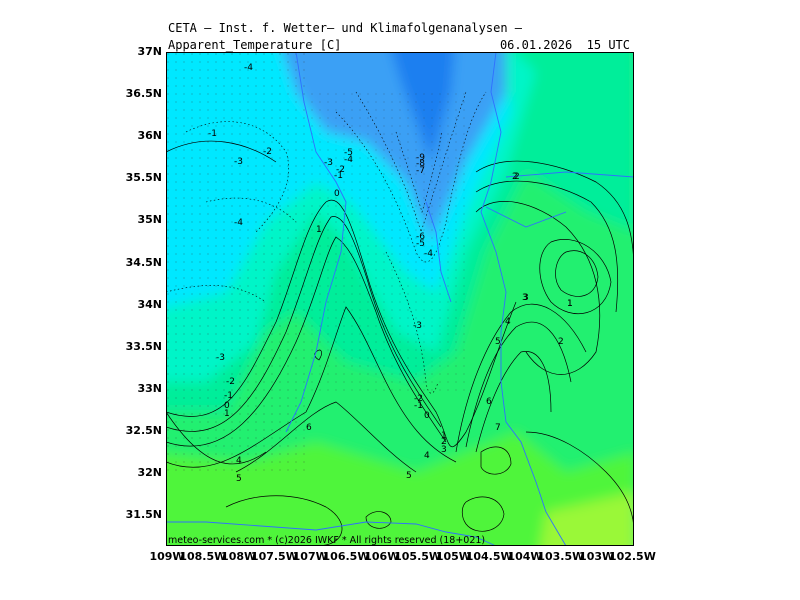 This screenshot has width=800, height=600. I want to click on lat-tick-label: 34.5N, so click(143, 262).